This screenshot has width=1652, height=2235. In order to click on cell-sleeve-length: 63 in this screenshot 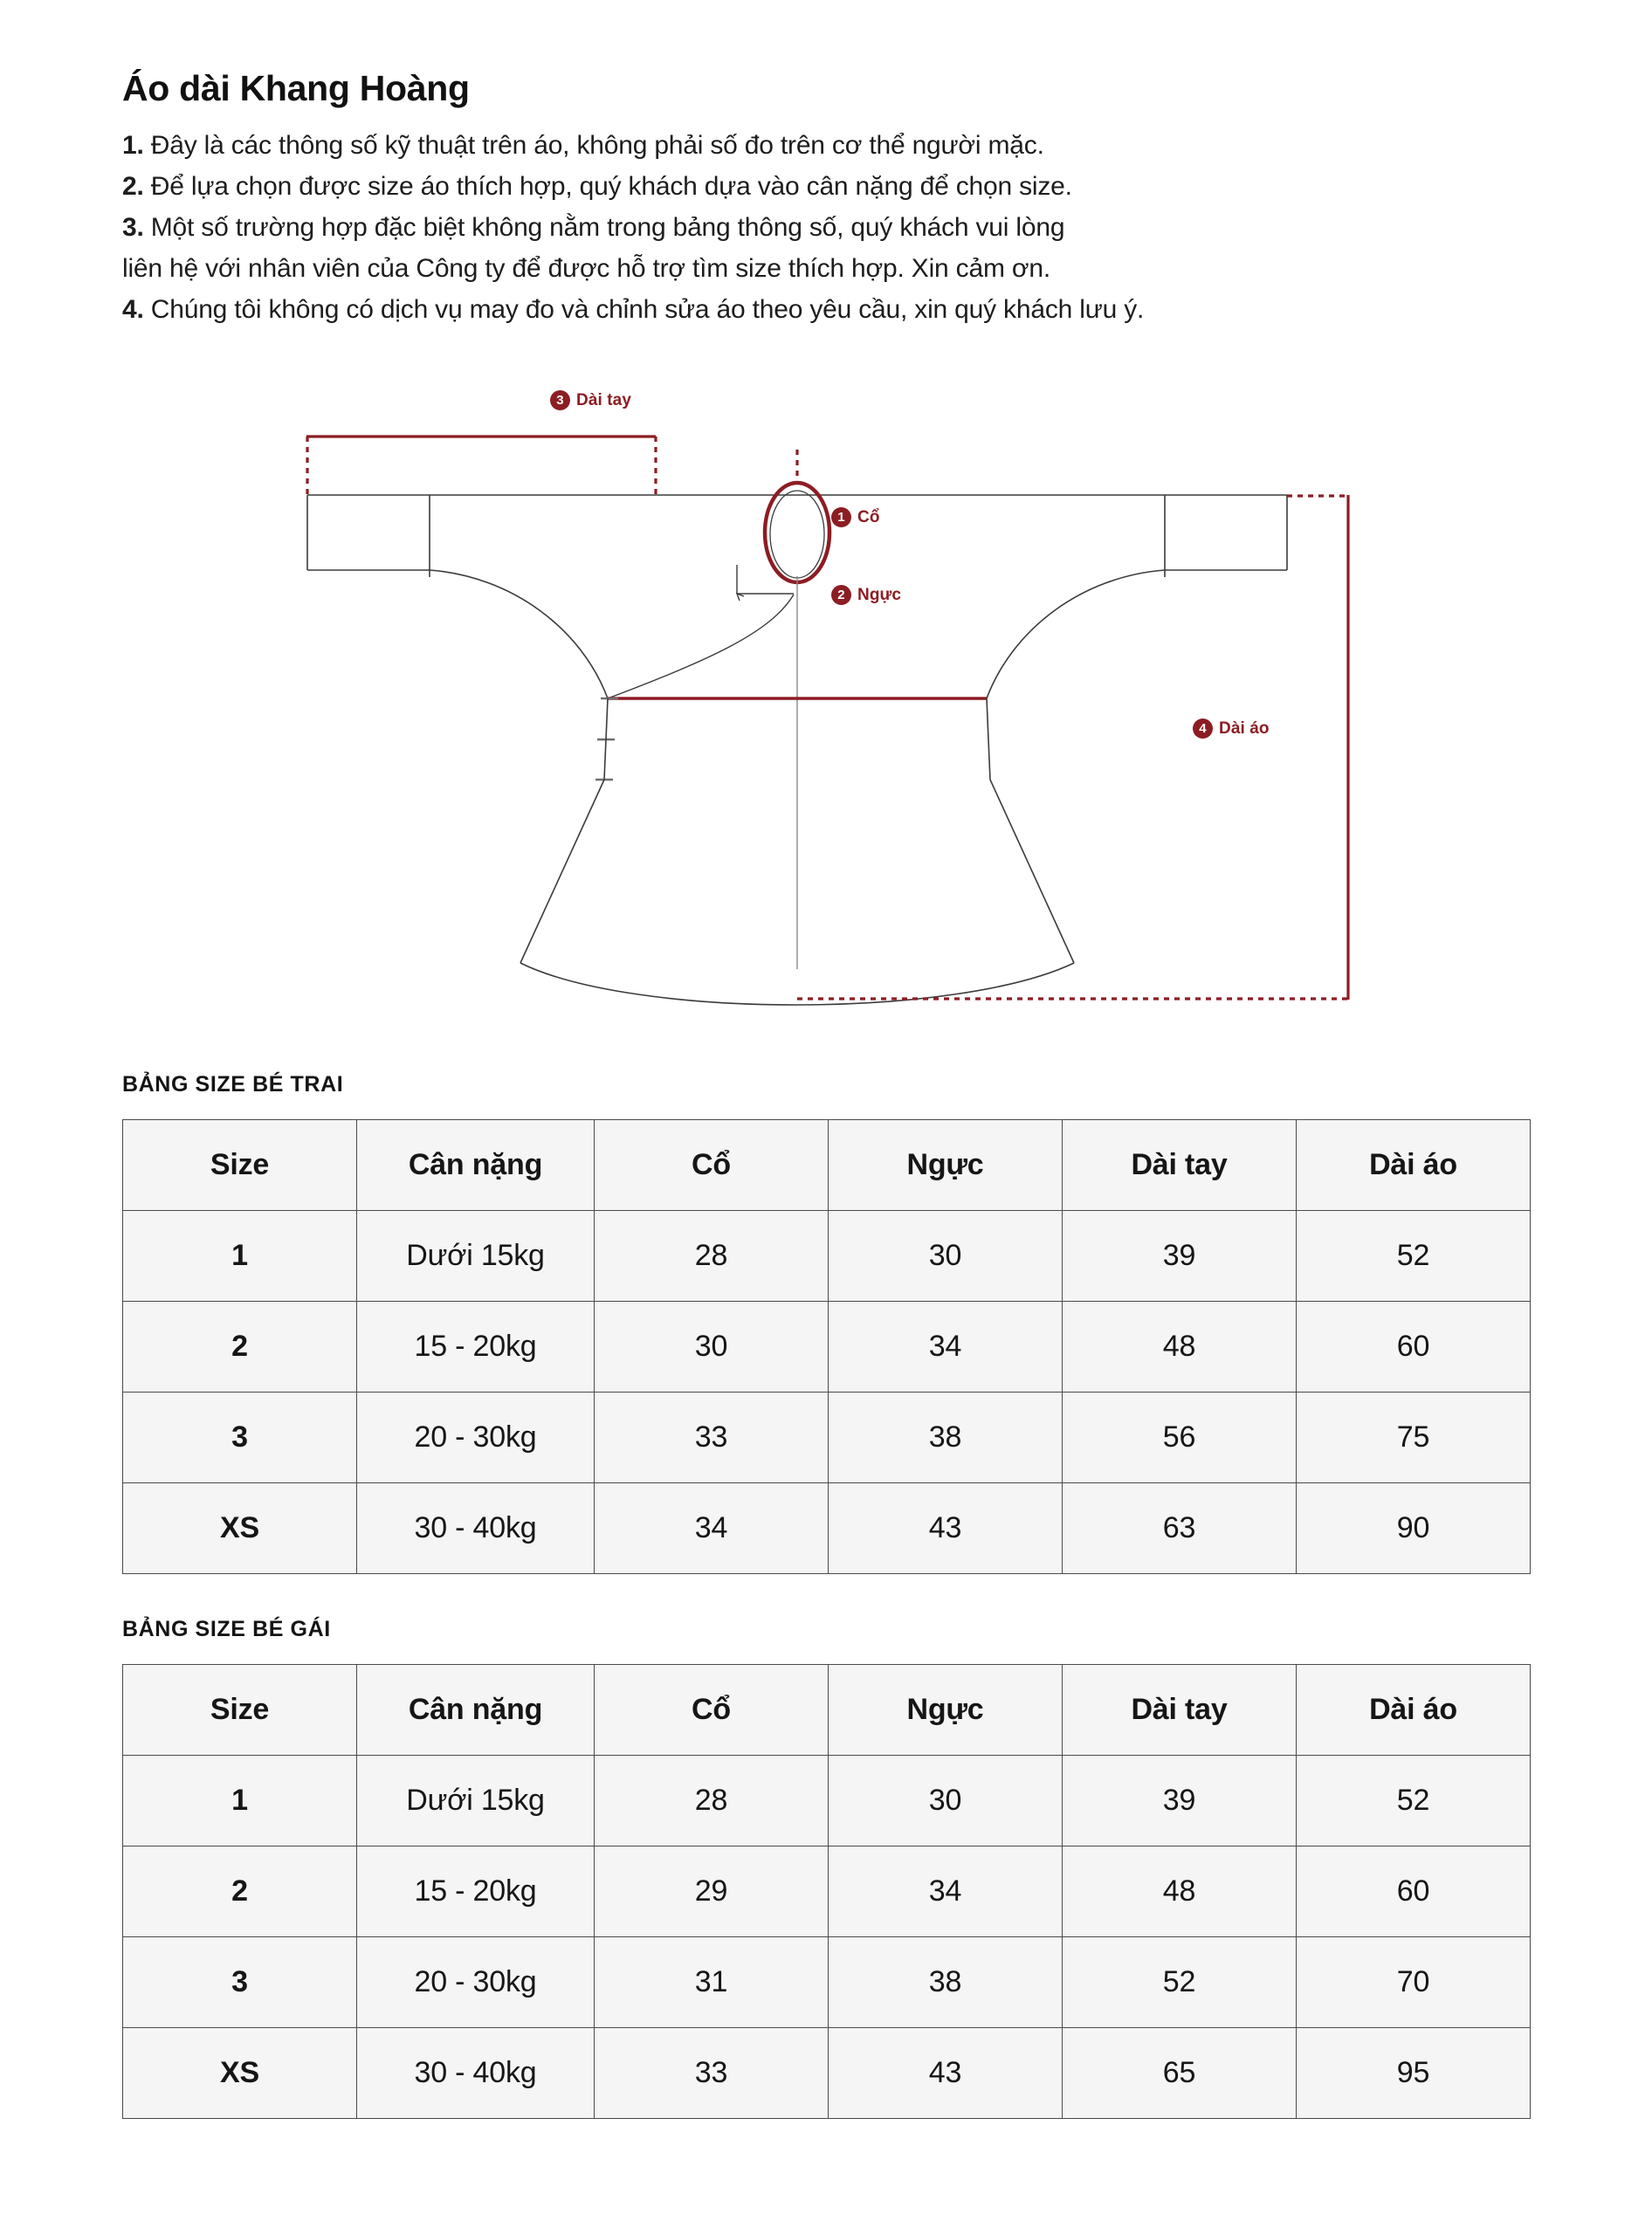, I will do `click(1179, 1528)`.